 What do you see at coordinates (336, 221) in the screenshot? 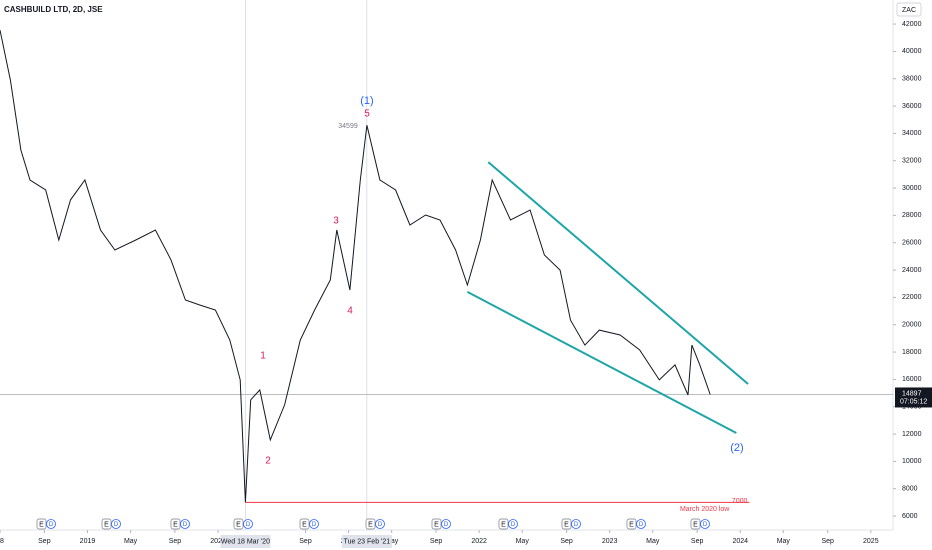
I see `wave-label: 3` at bounding box center [336, 221].